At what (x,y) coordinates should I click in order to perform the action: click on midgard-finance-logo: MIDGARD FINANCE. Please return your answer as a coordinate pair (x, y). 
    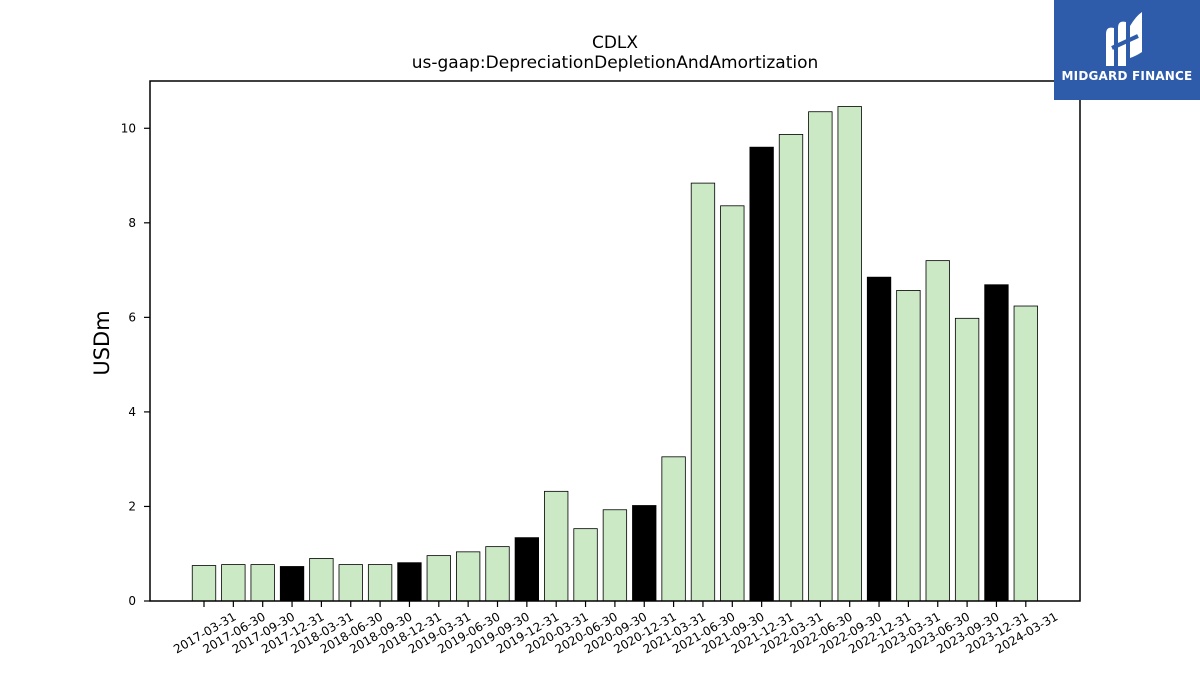
    Looking at the image, I should click on (1127, 50).